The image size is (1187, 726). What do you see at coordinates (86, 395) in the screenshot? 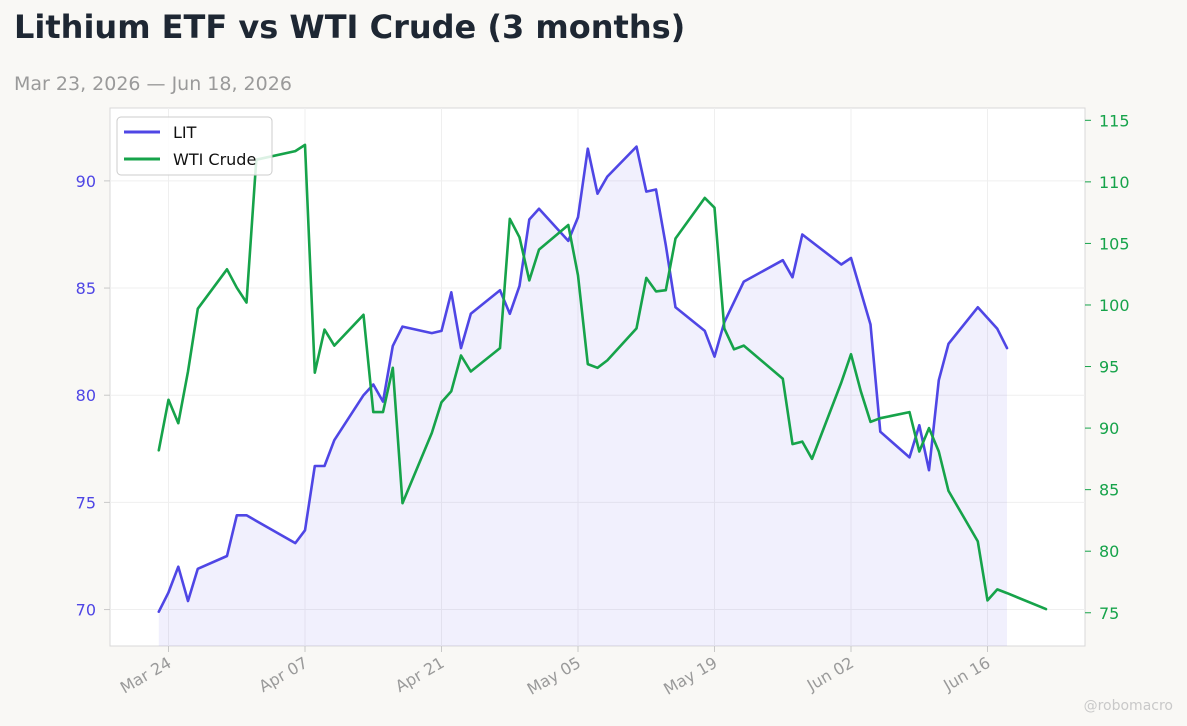
I see `y-left-tick-label: 80` at bounding box center [86, 395].